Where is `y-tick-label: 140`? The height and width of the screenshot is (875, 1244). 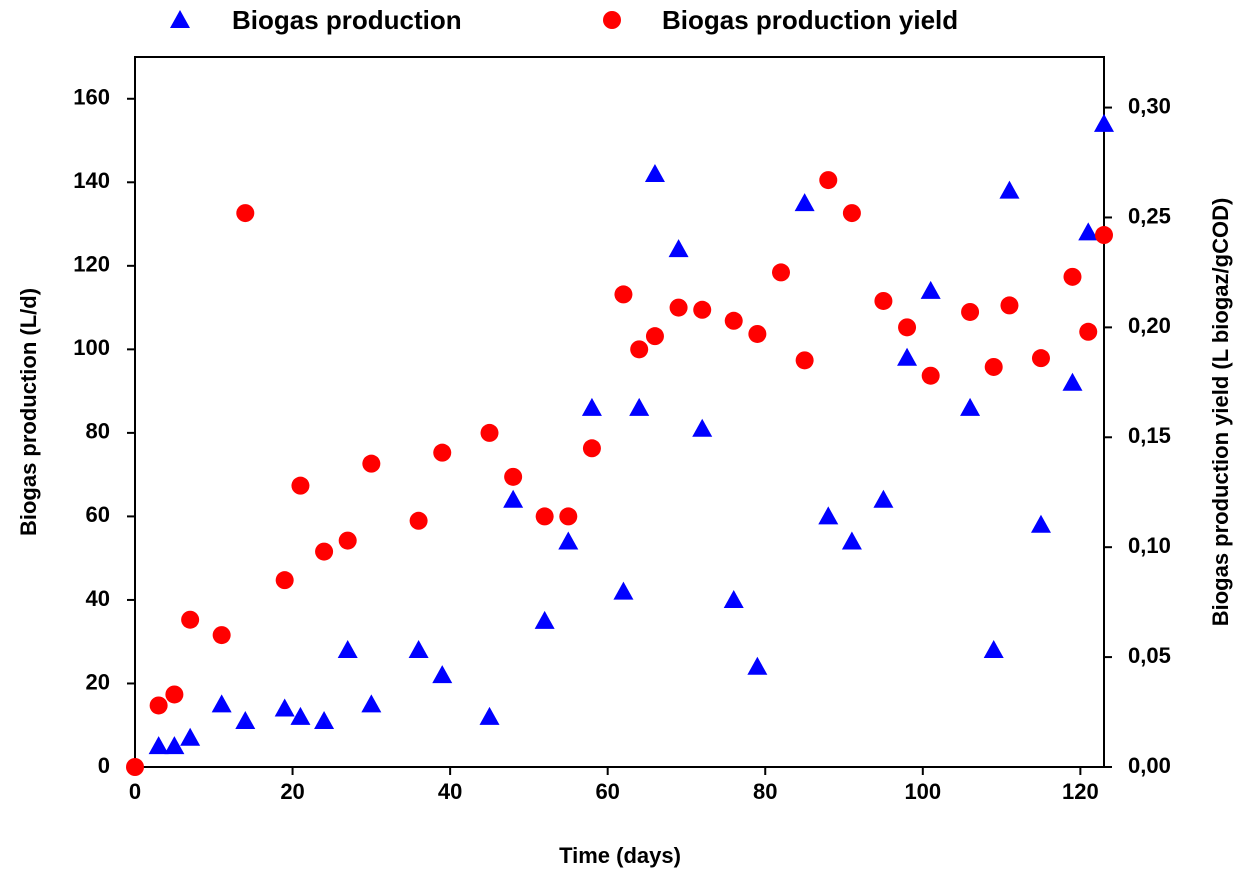
y-tick-label: 140 is located at coordinates (91, 180).